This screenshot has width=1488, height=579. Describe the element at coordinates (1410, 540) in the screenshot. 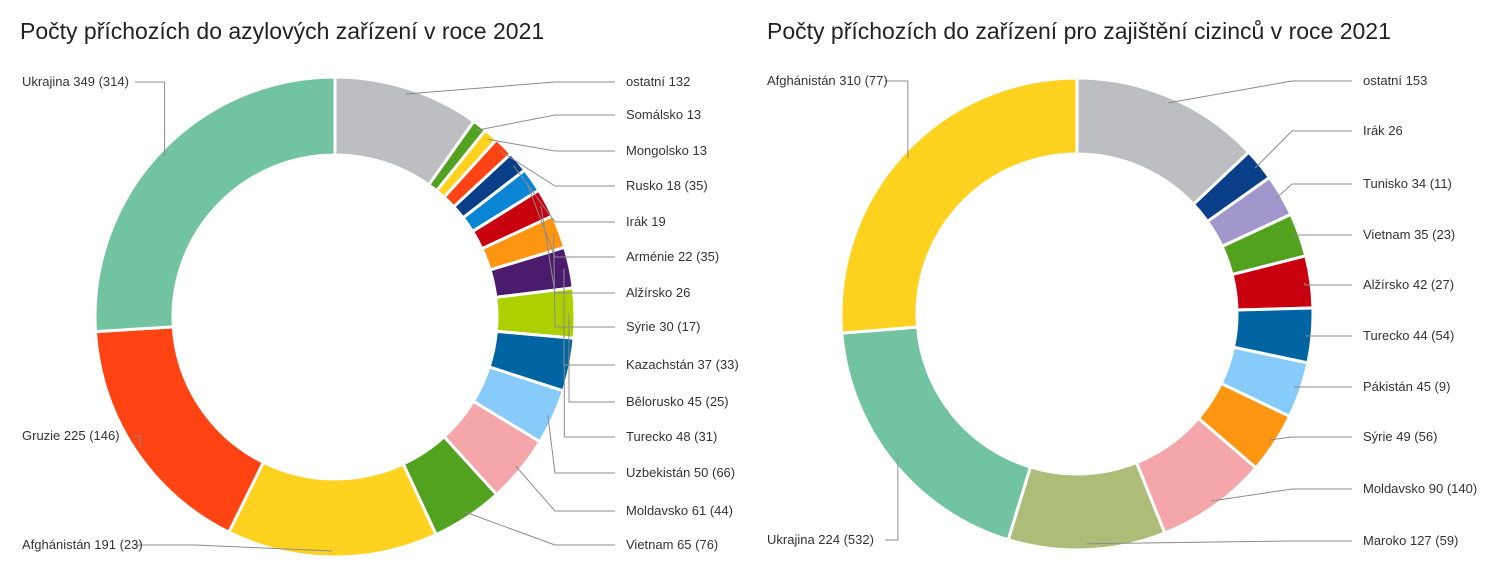

I see `data-label-maroko: Maroko 127 (59)` at that location.